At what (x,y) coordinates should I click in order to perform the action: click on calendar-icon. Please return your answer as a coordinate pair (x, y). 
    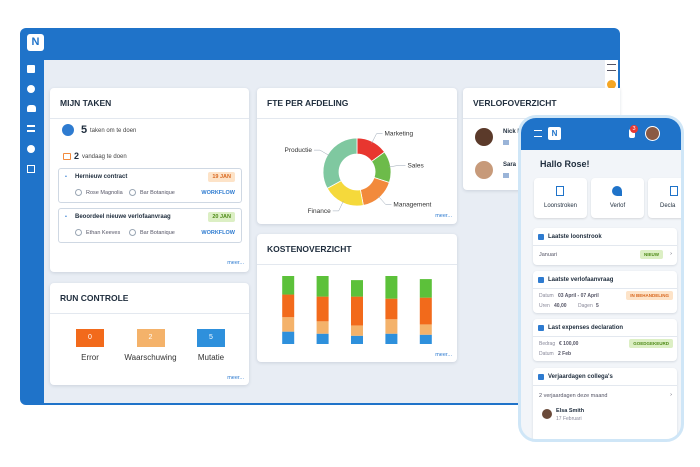
    Looking at the image, I should click on (67, 156).